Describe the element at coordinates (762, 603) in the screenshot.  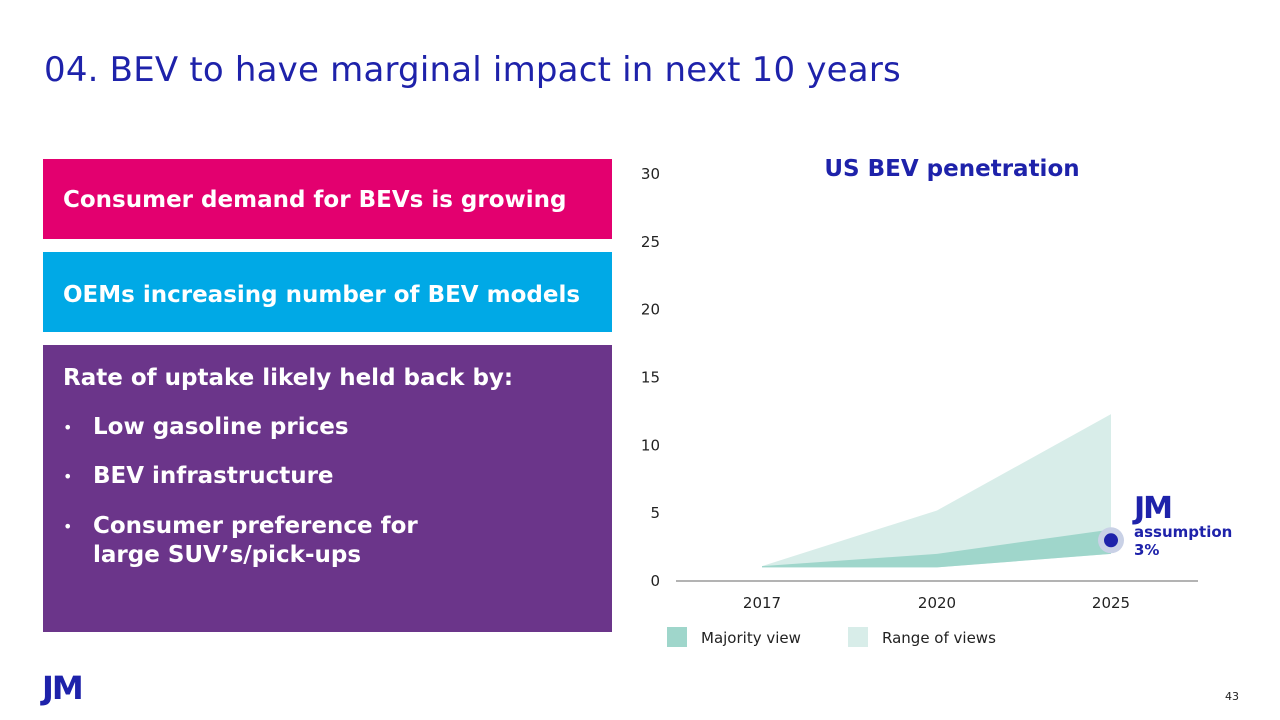
I see `x-tick-label: 2017` at that location.